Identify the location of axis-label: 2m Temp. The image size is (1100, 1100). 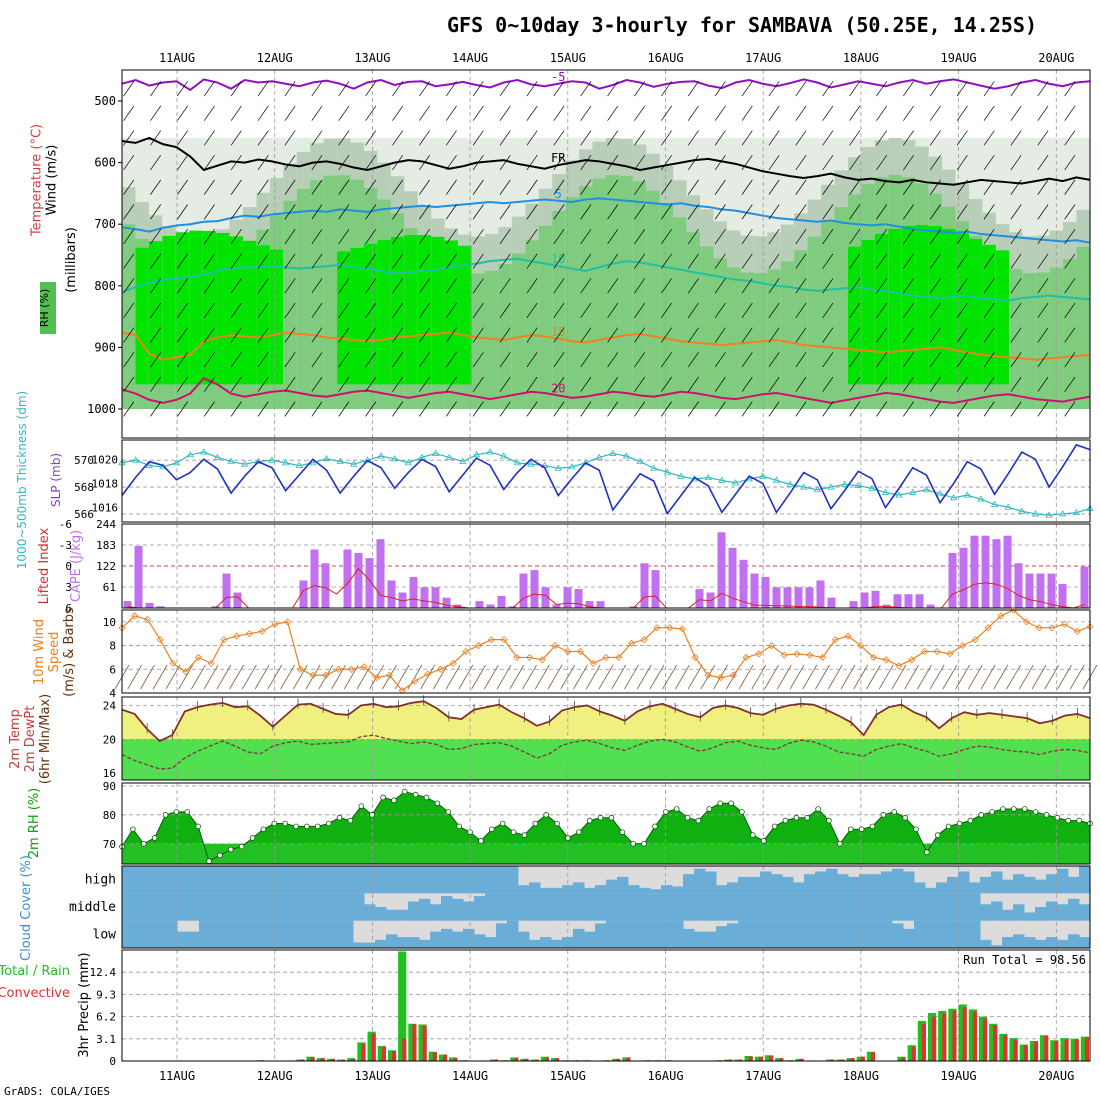
(15, 739).